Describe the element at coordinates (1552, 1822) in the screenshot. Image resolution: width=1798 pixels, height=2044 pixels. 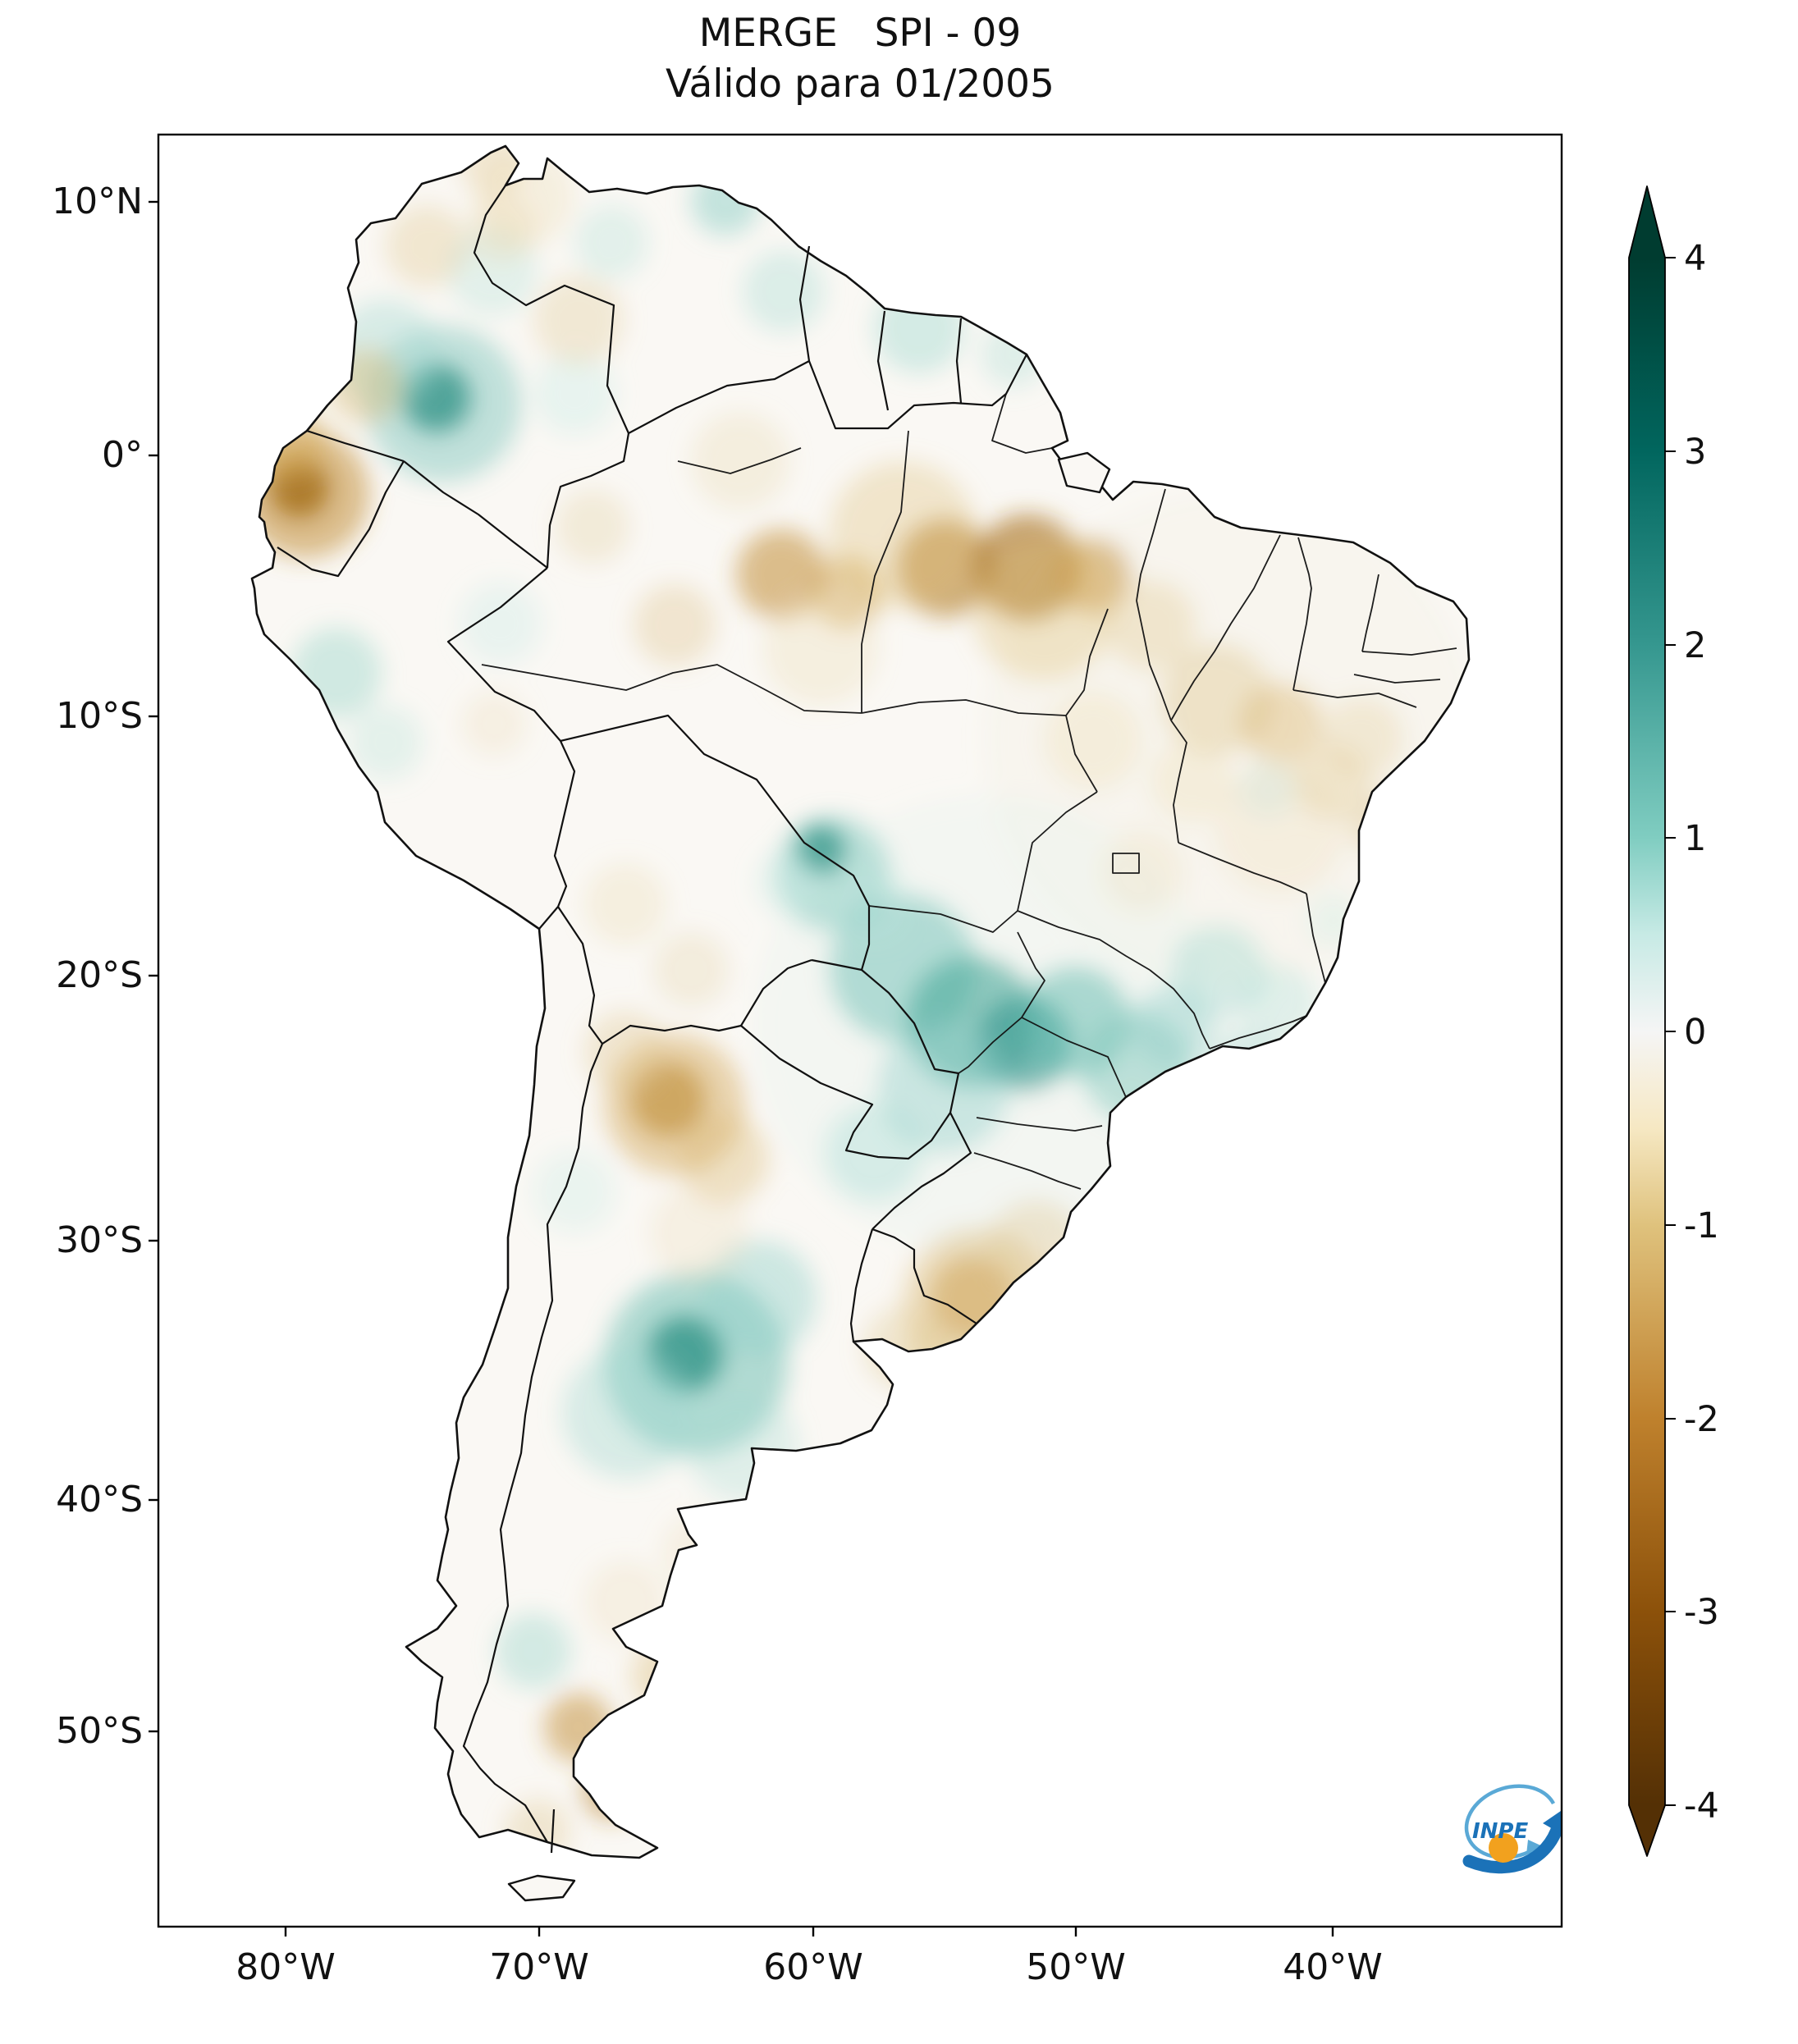
I see `inpe-arrowhead` at that location.